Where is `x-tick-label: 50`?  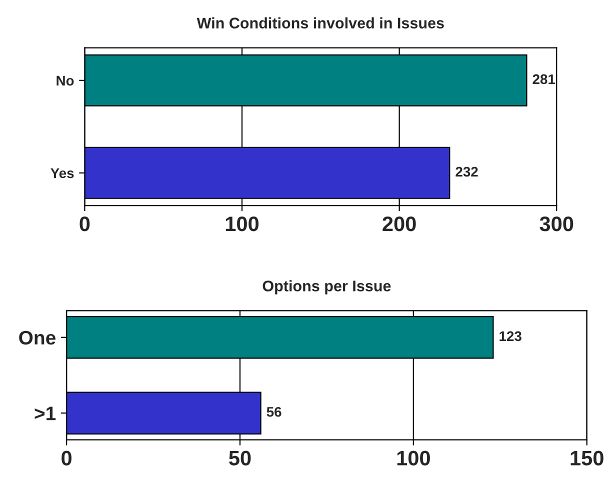
x-tick-label: 50 is located at coordinates (240, 458).